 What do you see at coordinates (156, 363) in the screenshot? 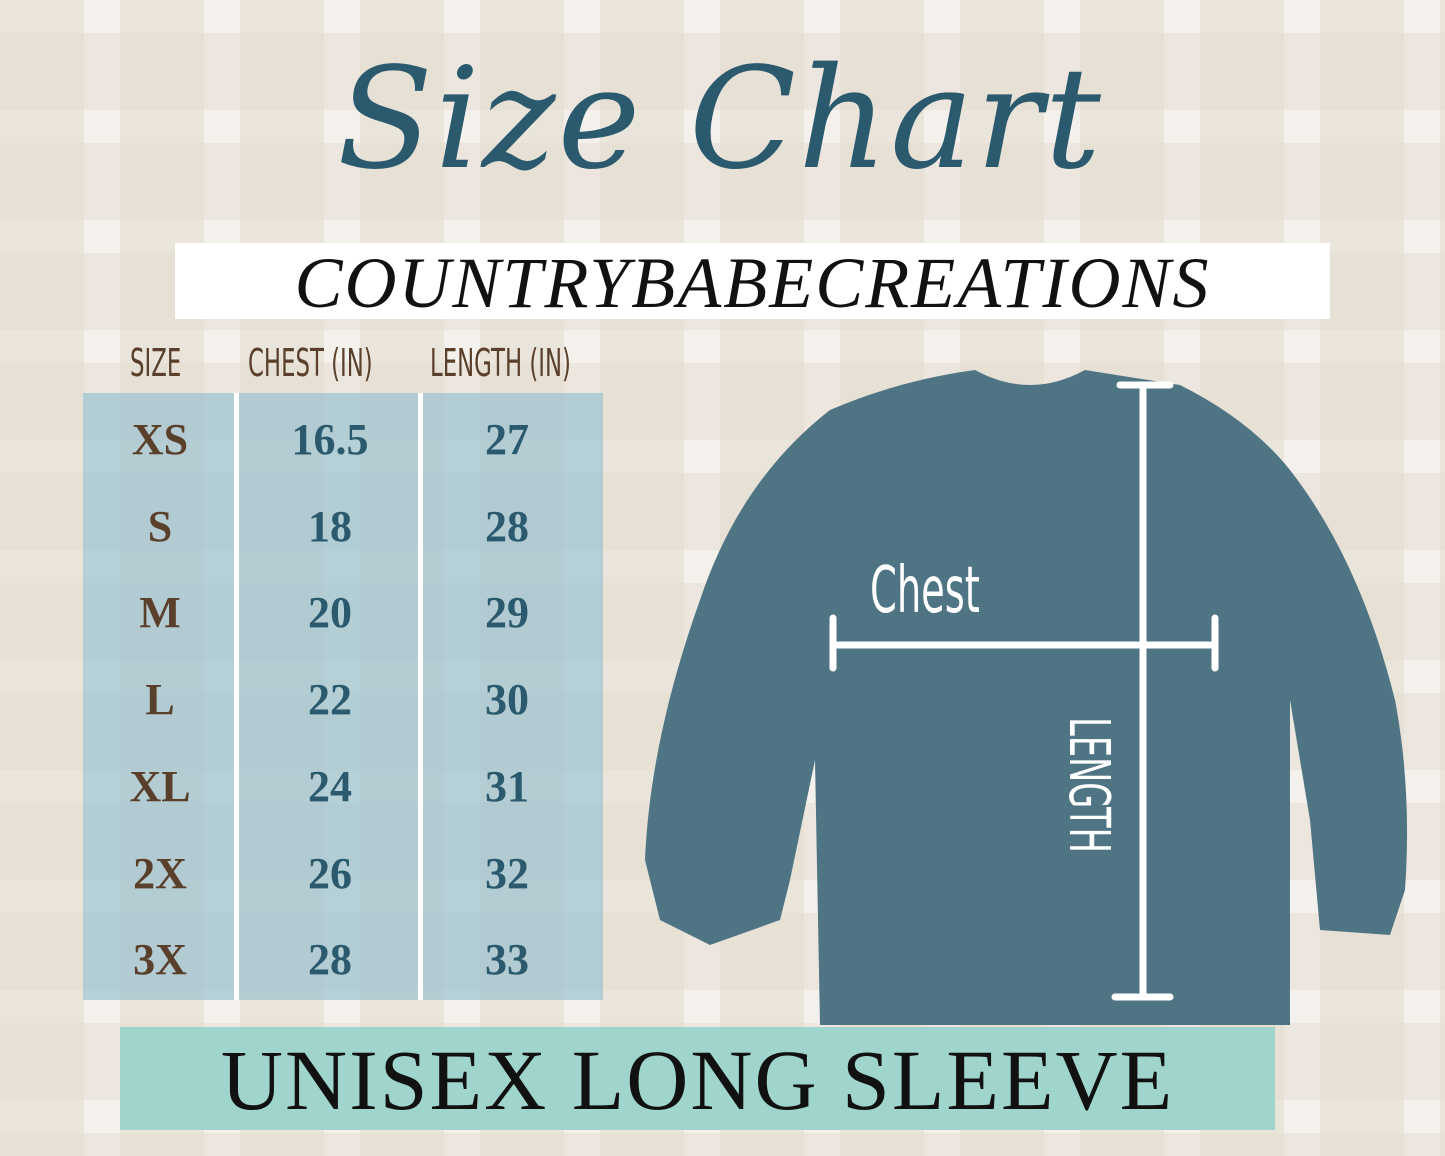
I see `header-size: SIZE` at bounding box center [156, 363].